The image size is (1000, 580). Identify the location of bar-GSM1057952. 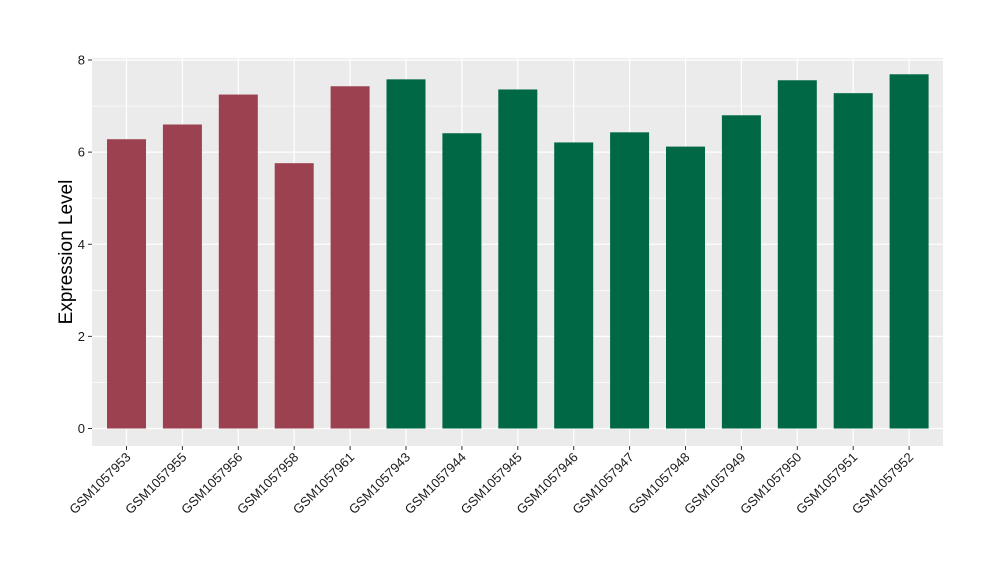
(909, 251).